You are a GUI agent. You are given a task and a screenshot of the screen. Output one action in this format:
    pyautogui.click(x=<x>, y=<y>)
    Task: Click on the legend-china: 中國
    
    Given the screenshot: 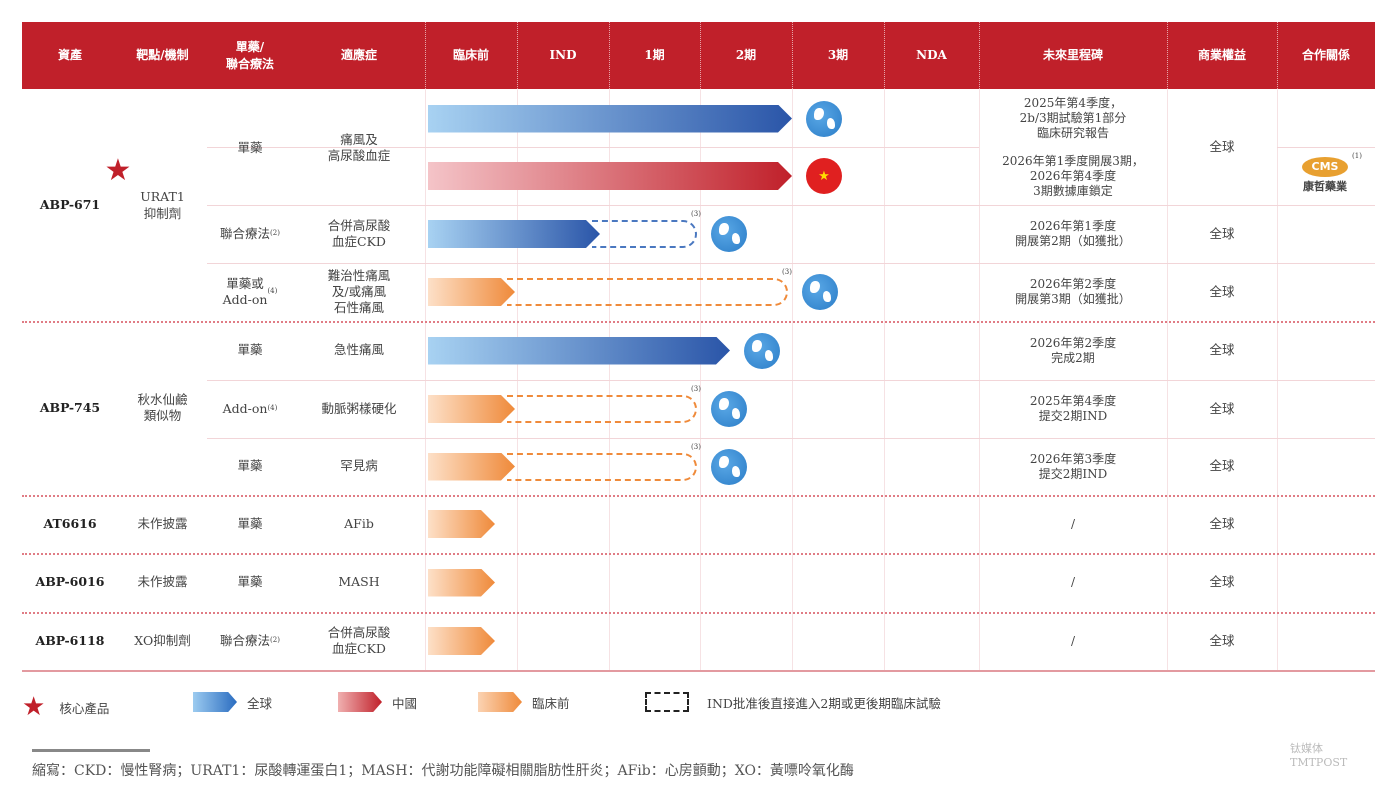 What is the action you would take?
    pyautogui.click(x=377, y=702)
    